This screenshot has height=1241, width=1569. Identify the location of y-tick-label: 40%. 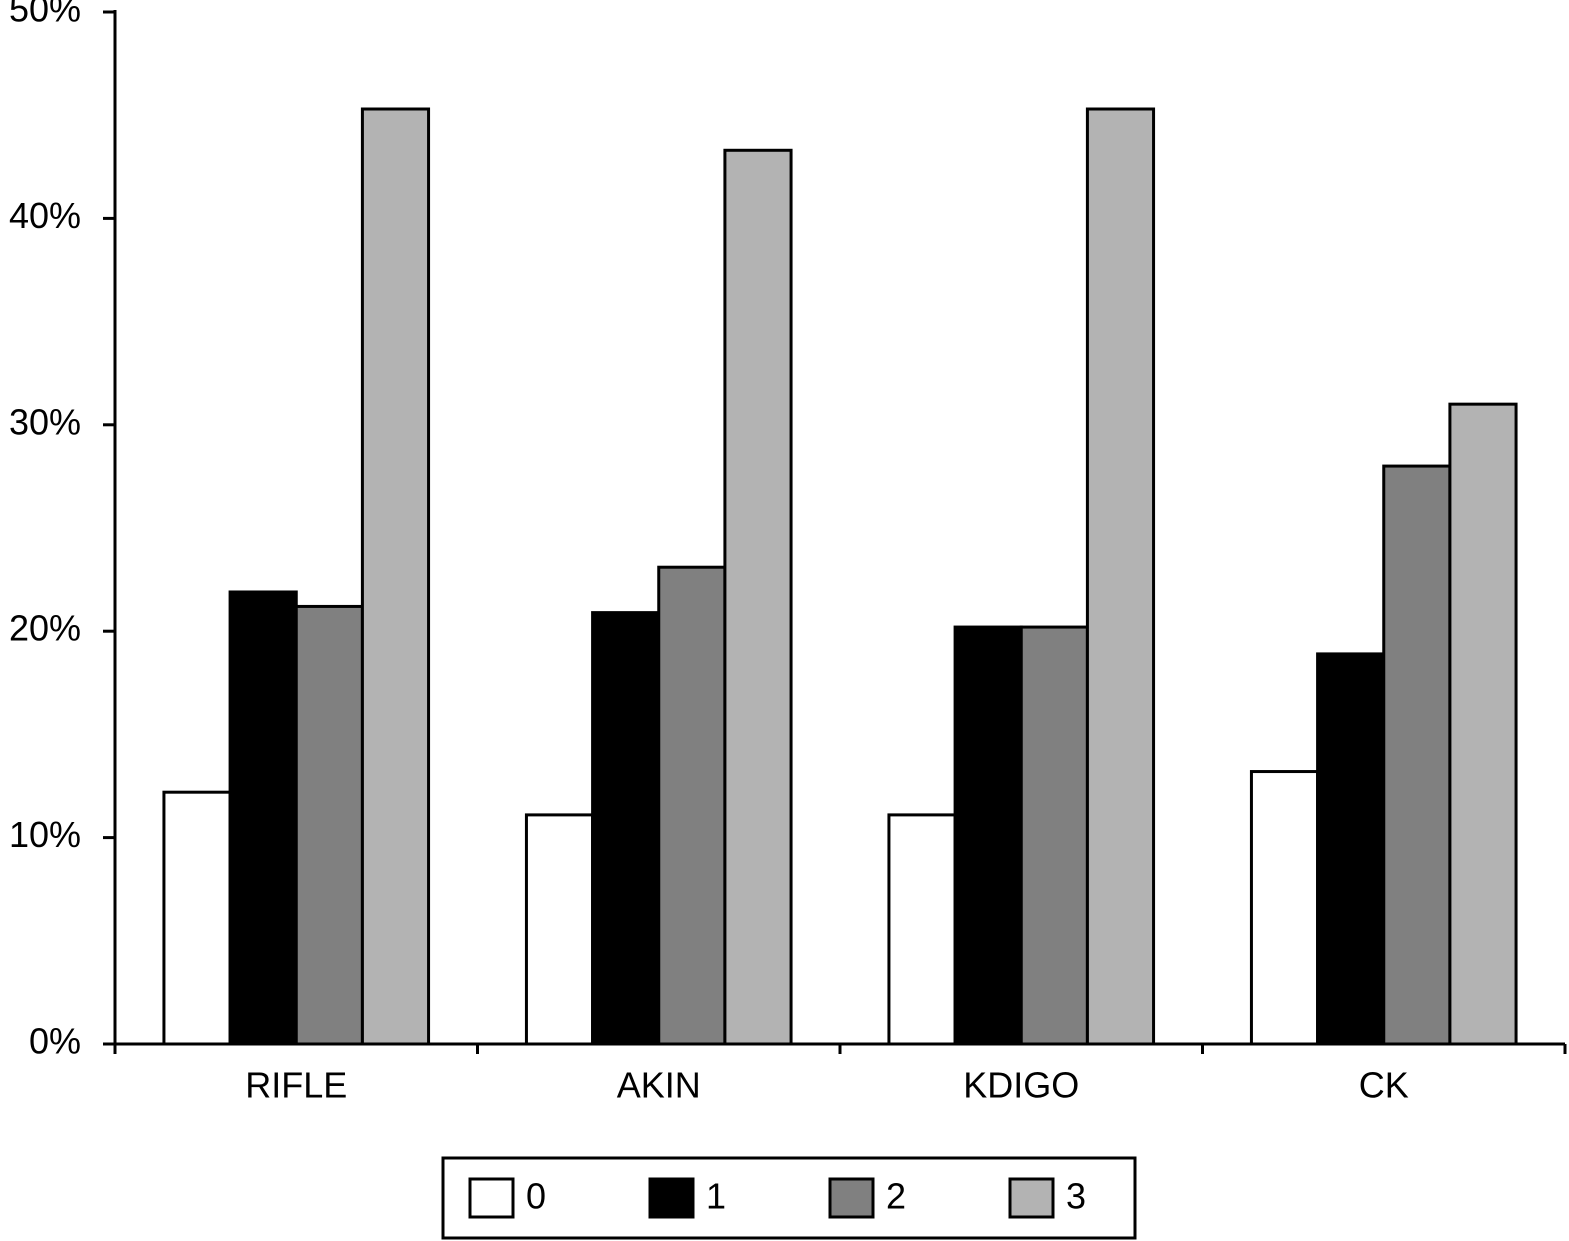
(45, 215).